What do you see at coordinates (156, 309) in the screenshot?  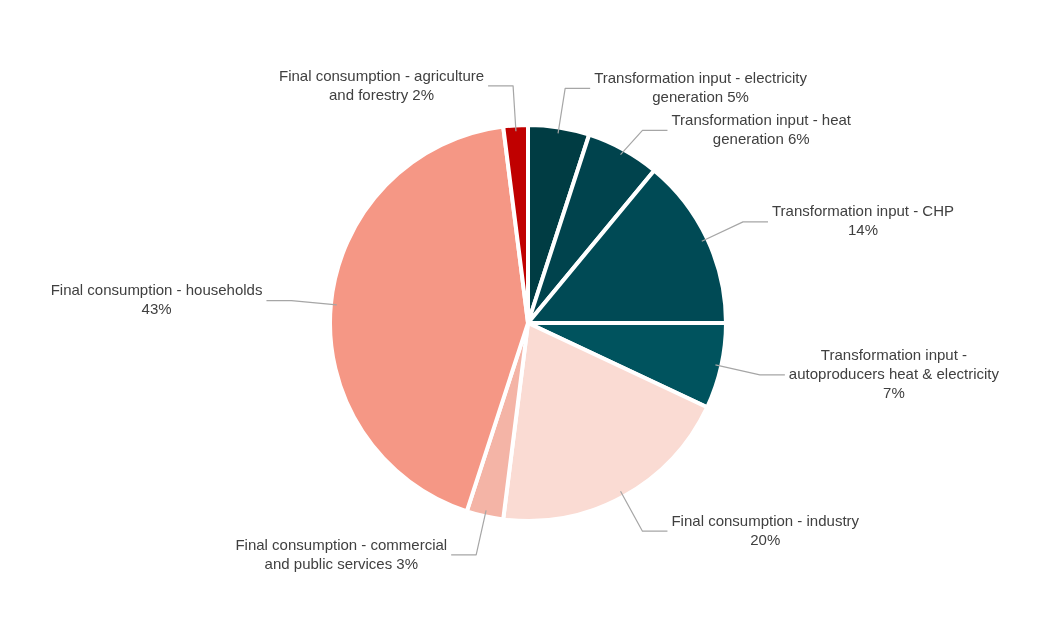 I see `data-label: 43%` at bounding box center [156, 309].